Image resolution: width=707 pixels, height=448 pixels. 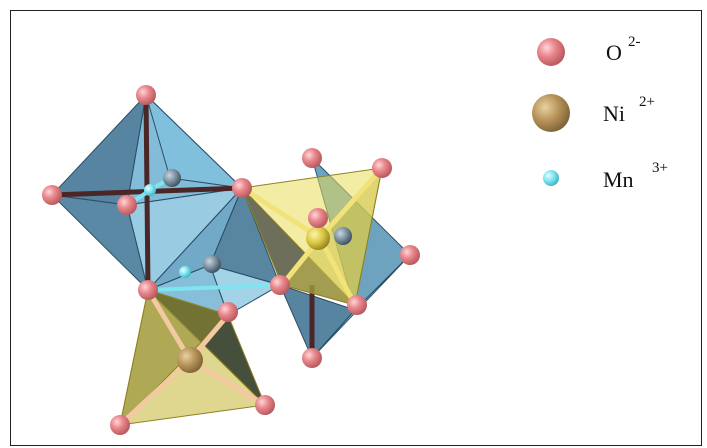 I want to click on cation-centers, so click(x=248, y=271).